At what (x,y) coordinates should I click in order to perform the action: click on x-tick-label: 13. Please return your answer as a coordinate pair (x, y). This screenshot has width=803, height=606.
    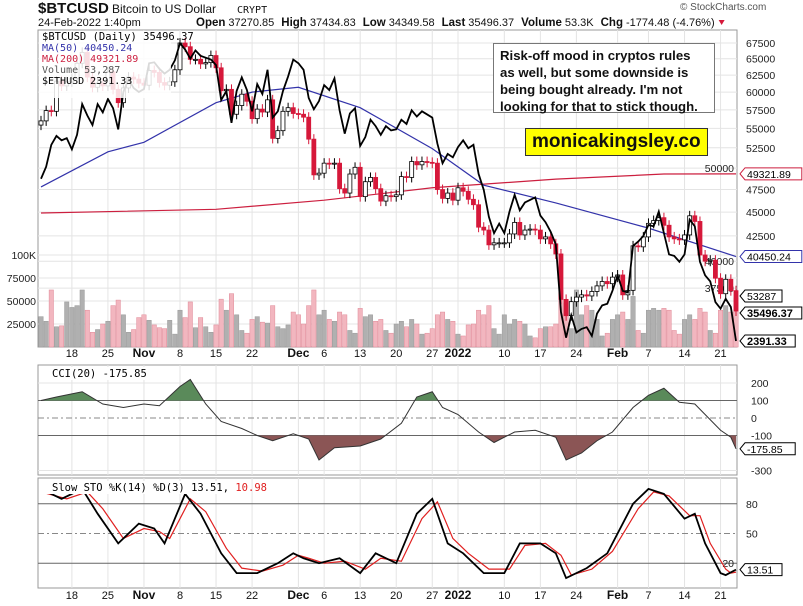
    Looking at the image, I should click on (360, 354).